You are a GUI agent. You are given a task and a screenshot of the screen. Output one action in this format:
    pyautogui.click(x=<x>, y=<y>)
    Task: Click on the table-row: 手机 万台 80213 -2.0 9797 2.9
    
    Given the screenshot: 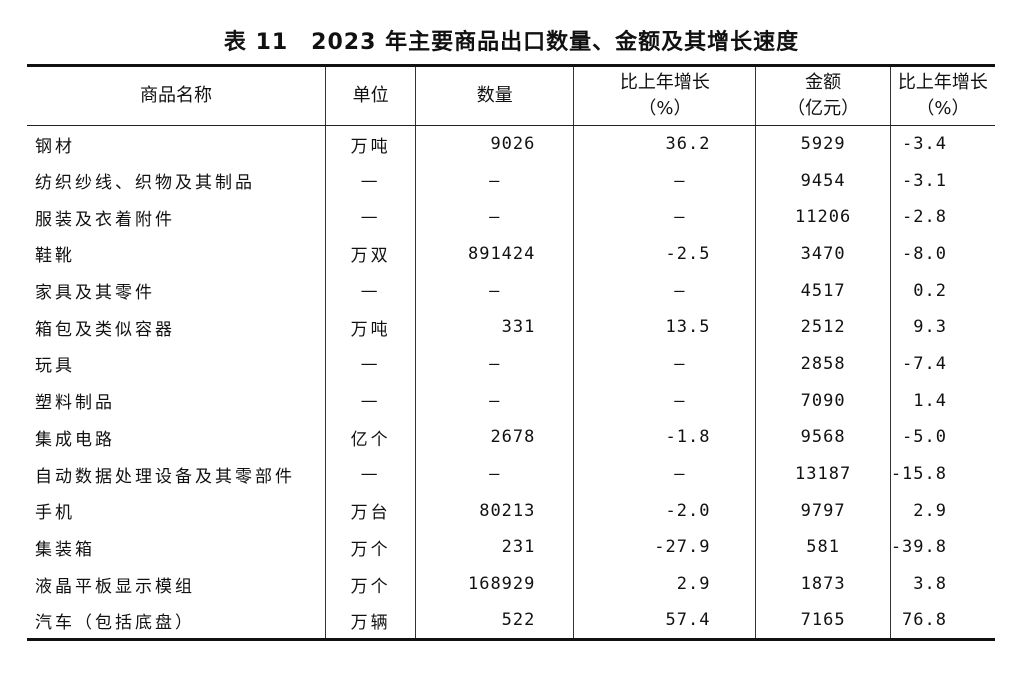 What is the action you would take?
    pyautogui.click(x=511, y=511)
    